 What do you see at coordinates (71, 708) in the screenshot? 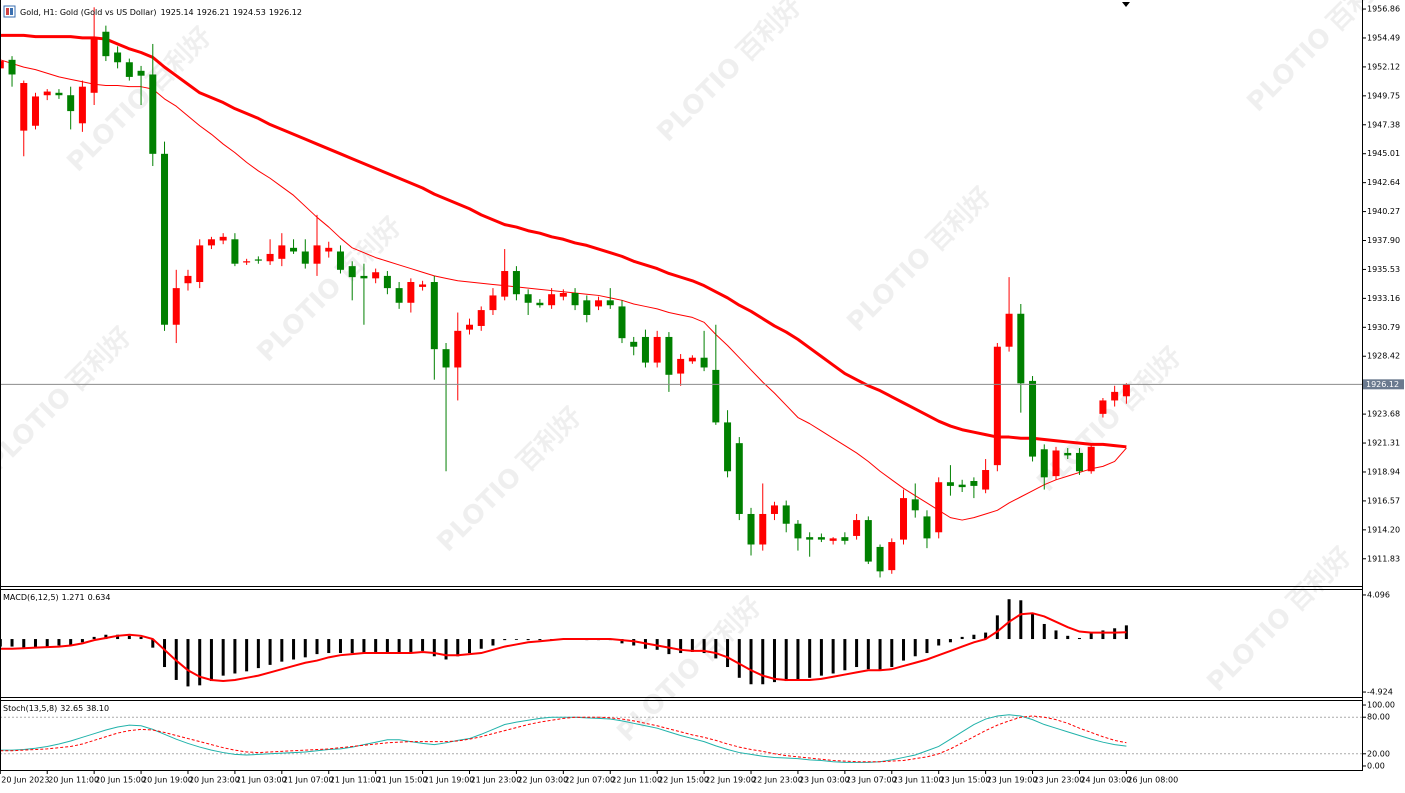
I see `stoch-main-value: 32.65` at bounding box center [71, 708].